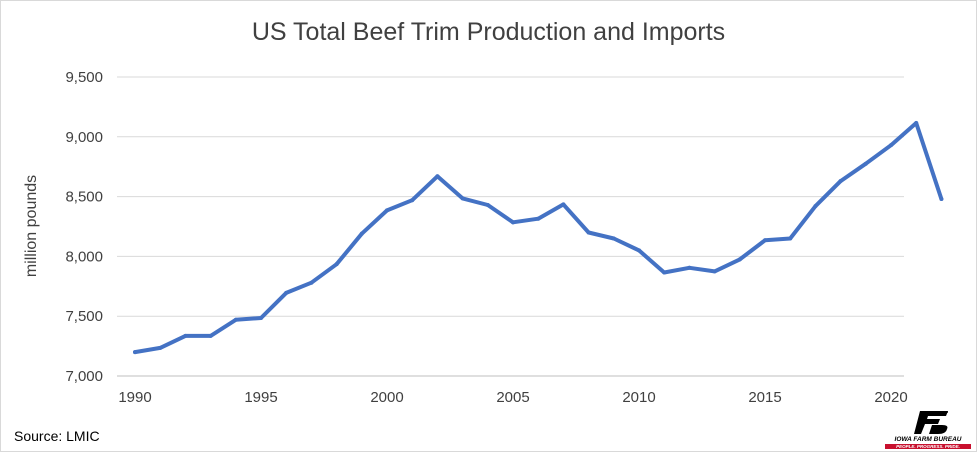 The height and width of the screenshot is (452, 977). Describe the element at coordinates (57, 436) in the screenshot. I see `source-note: Source: LMIC` at that location.